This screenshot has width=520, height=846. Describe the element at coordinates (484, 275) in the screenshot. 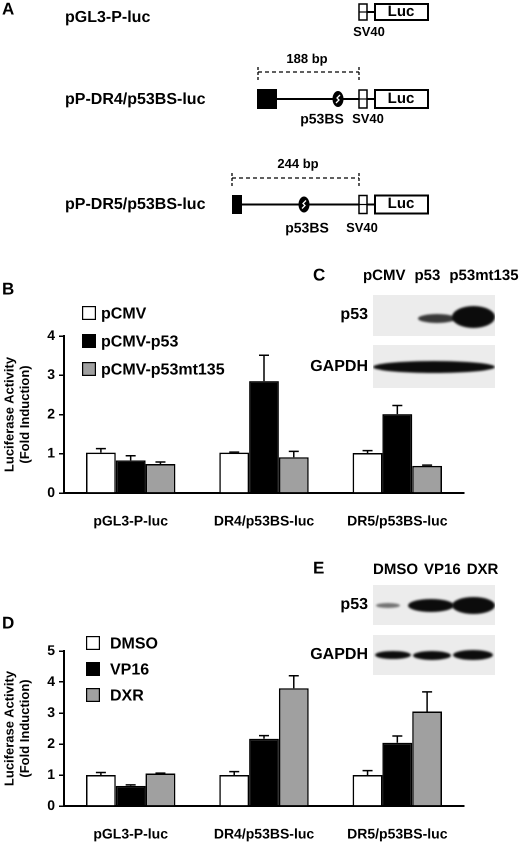

I see `category-label: p53mt135` at that location.